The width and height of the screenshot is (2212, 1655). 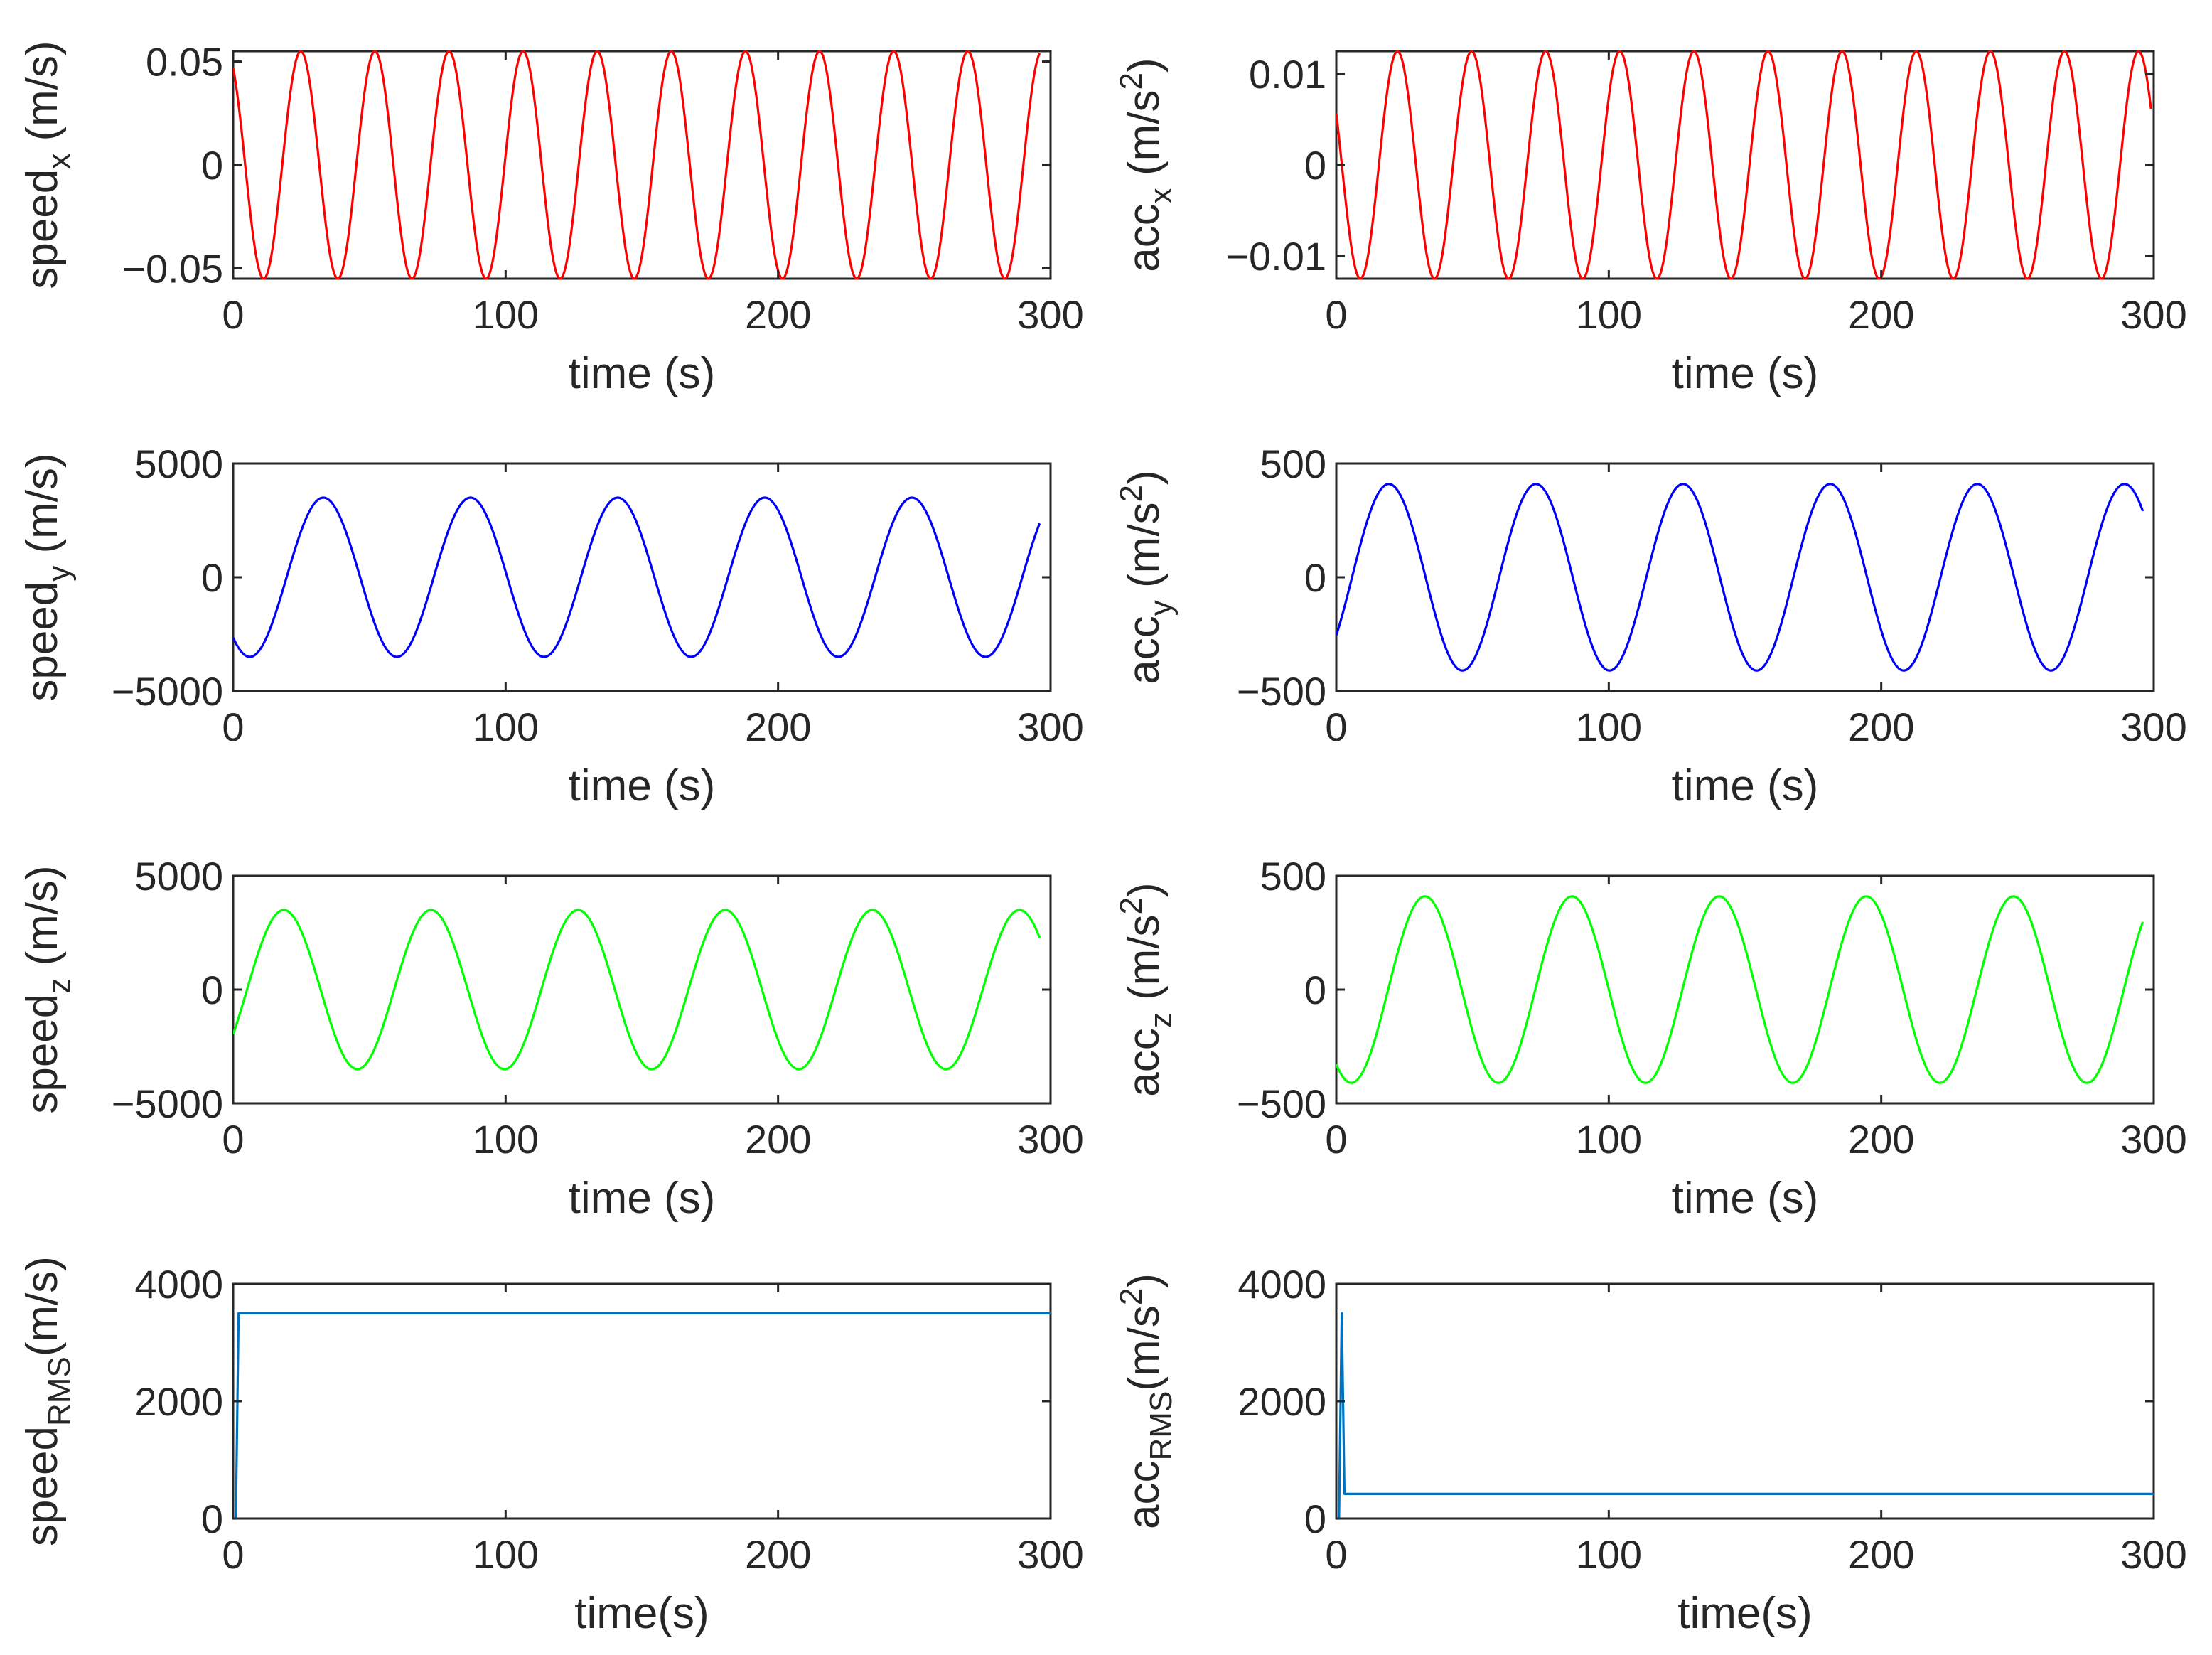 I want to click on series-line-acc_y, so click(x=1740, y=577).